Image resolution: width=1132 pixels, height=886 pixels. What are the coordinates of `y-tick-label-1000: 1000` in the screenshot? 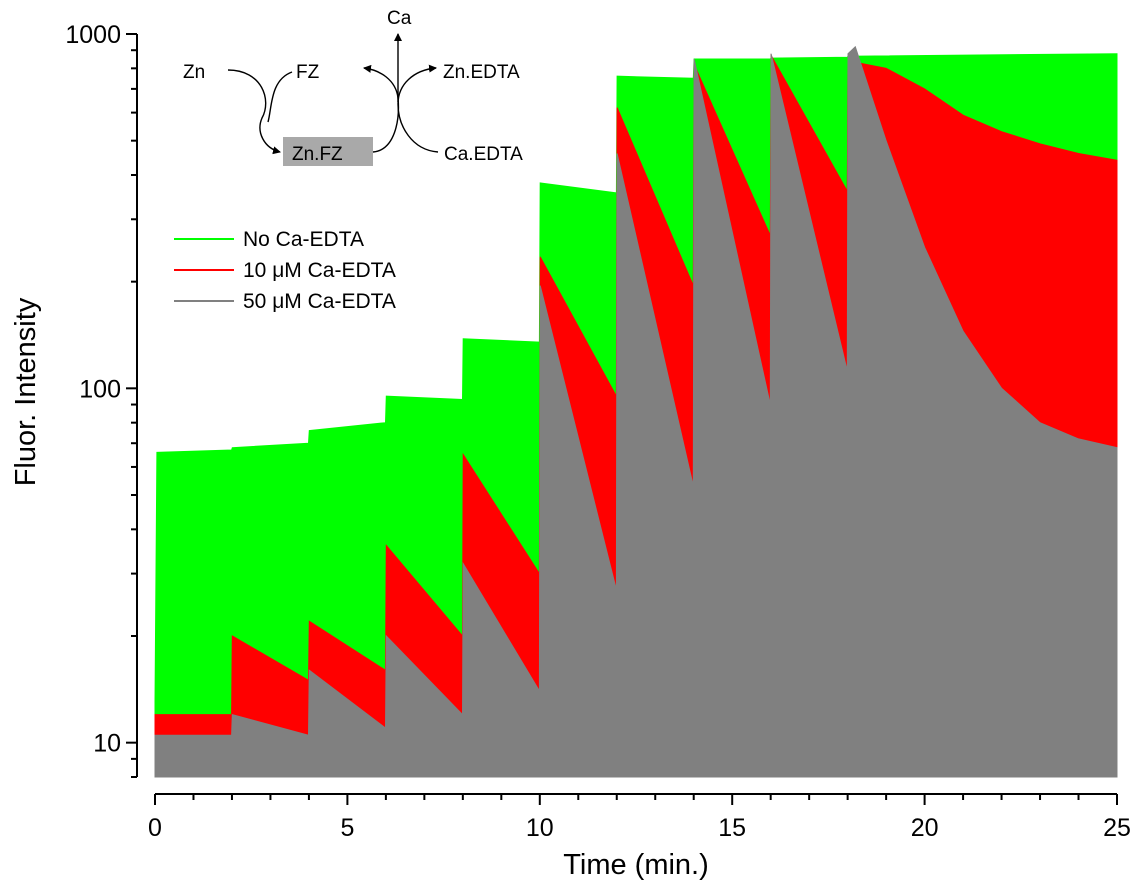 It's located at (93, 35).